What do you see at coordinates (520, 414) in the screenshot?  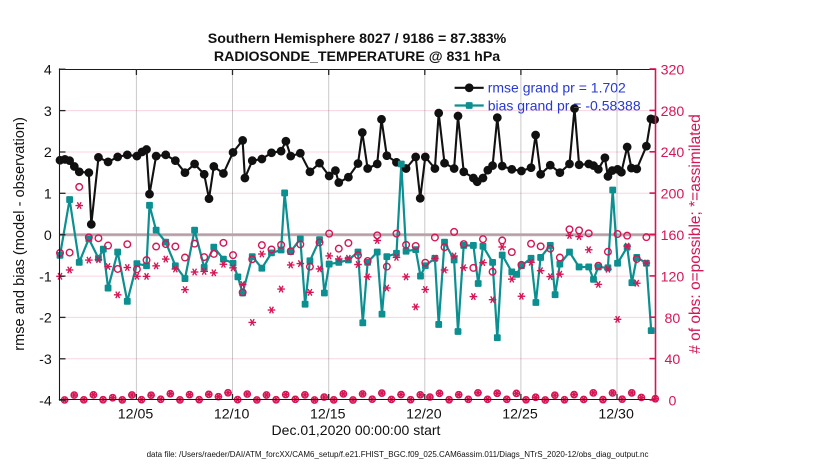 I see `svg-text: 12/25` at bounding box center [520, 414].